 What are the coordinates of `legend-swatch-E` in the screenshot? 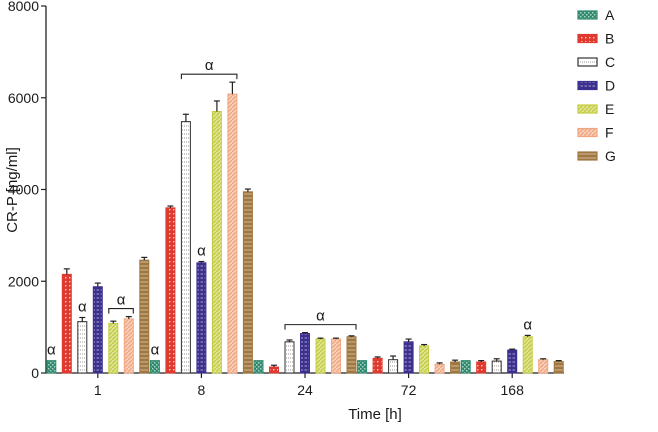 It's located at (587, 109).